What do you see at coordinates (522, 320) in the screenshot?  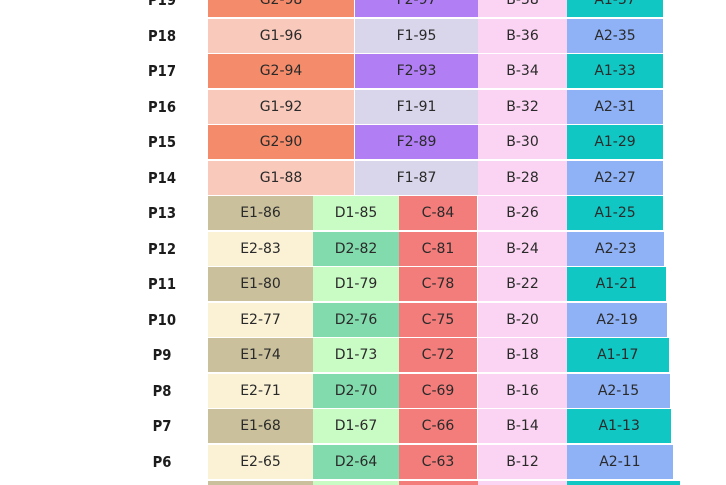 I see `seat-cell: B-20` at bounding box center [522, 320].